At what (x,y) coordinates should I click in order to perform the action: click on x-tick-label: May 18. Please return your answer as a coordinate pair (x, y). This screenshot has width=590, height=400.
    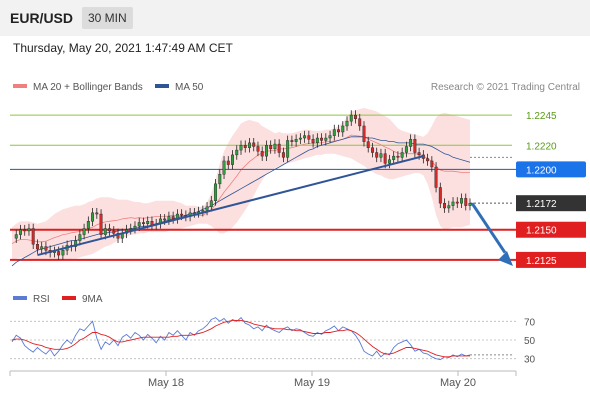
    Looking at the image, I should click on (166, 383).